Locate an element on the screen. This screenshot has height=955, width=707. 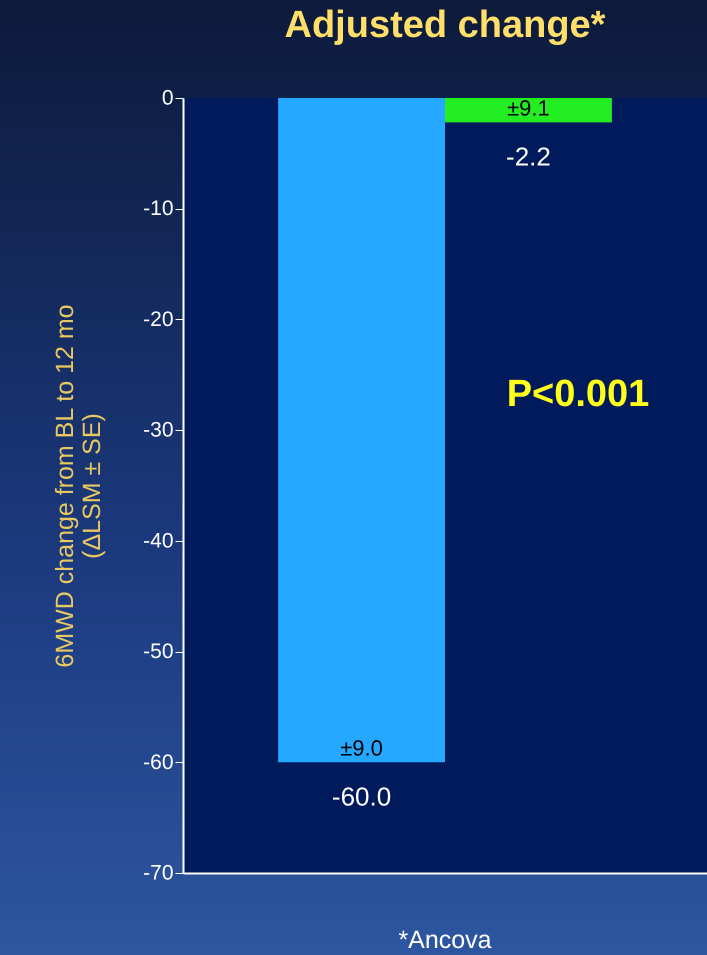
y-tick-label: 0 is located at coordinates (168, 98).